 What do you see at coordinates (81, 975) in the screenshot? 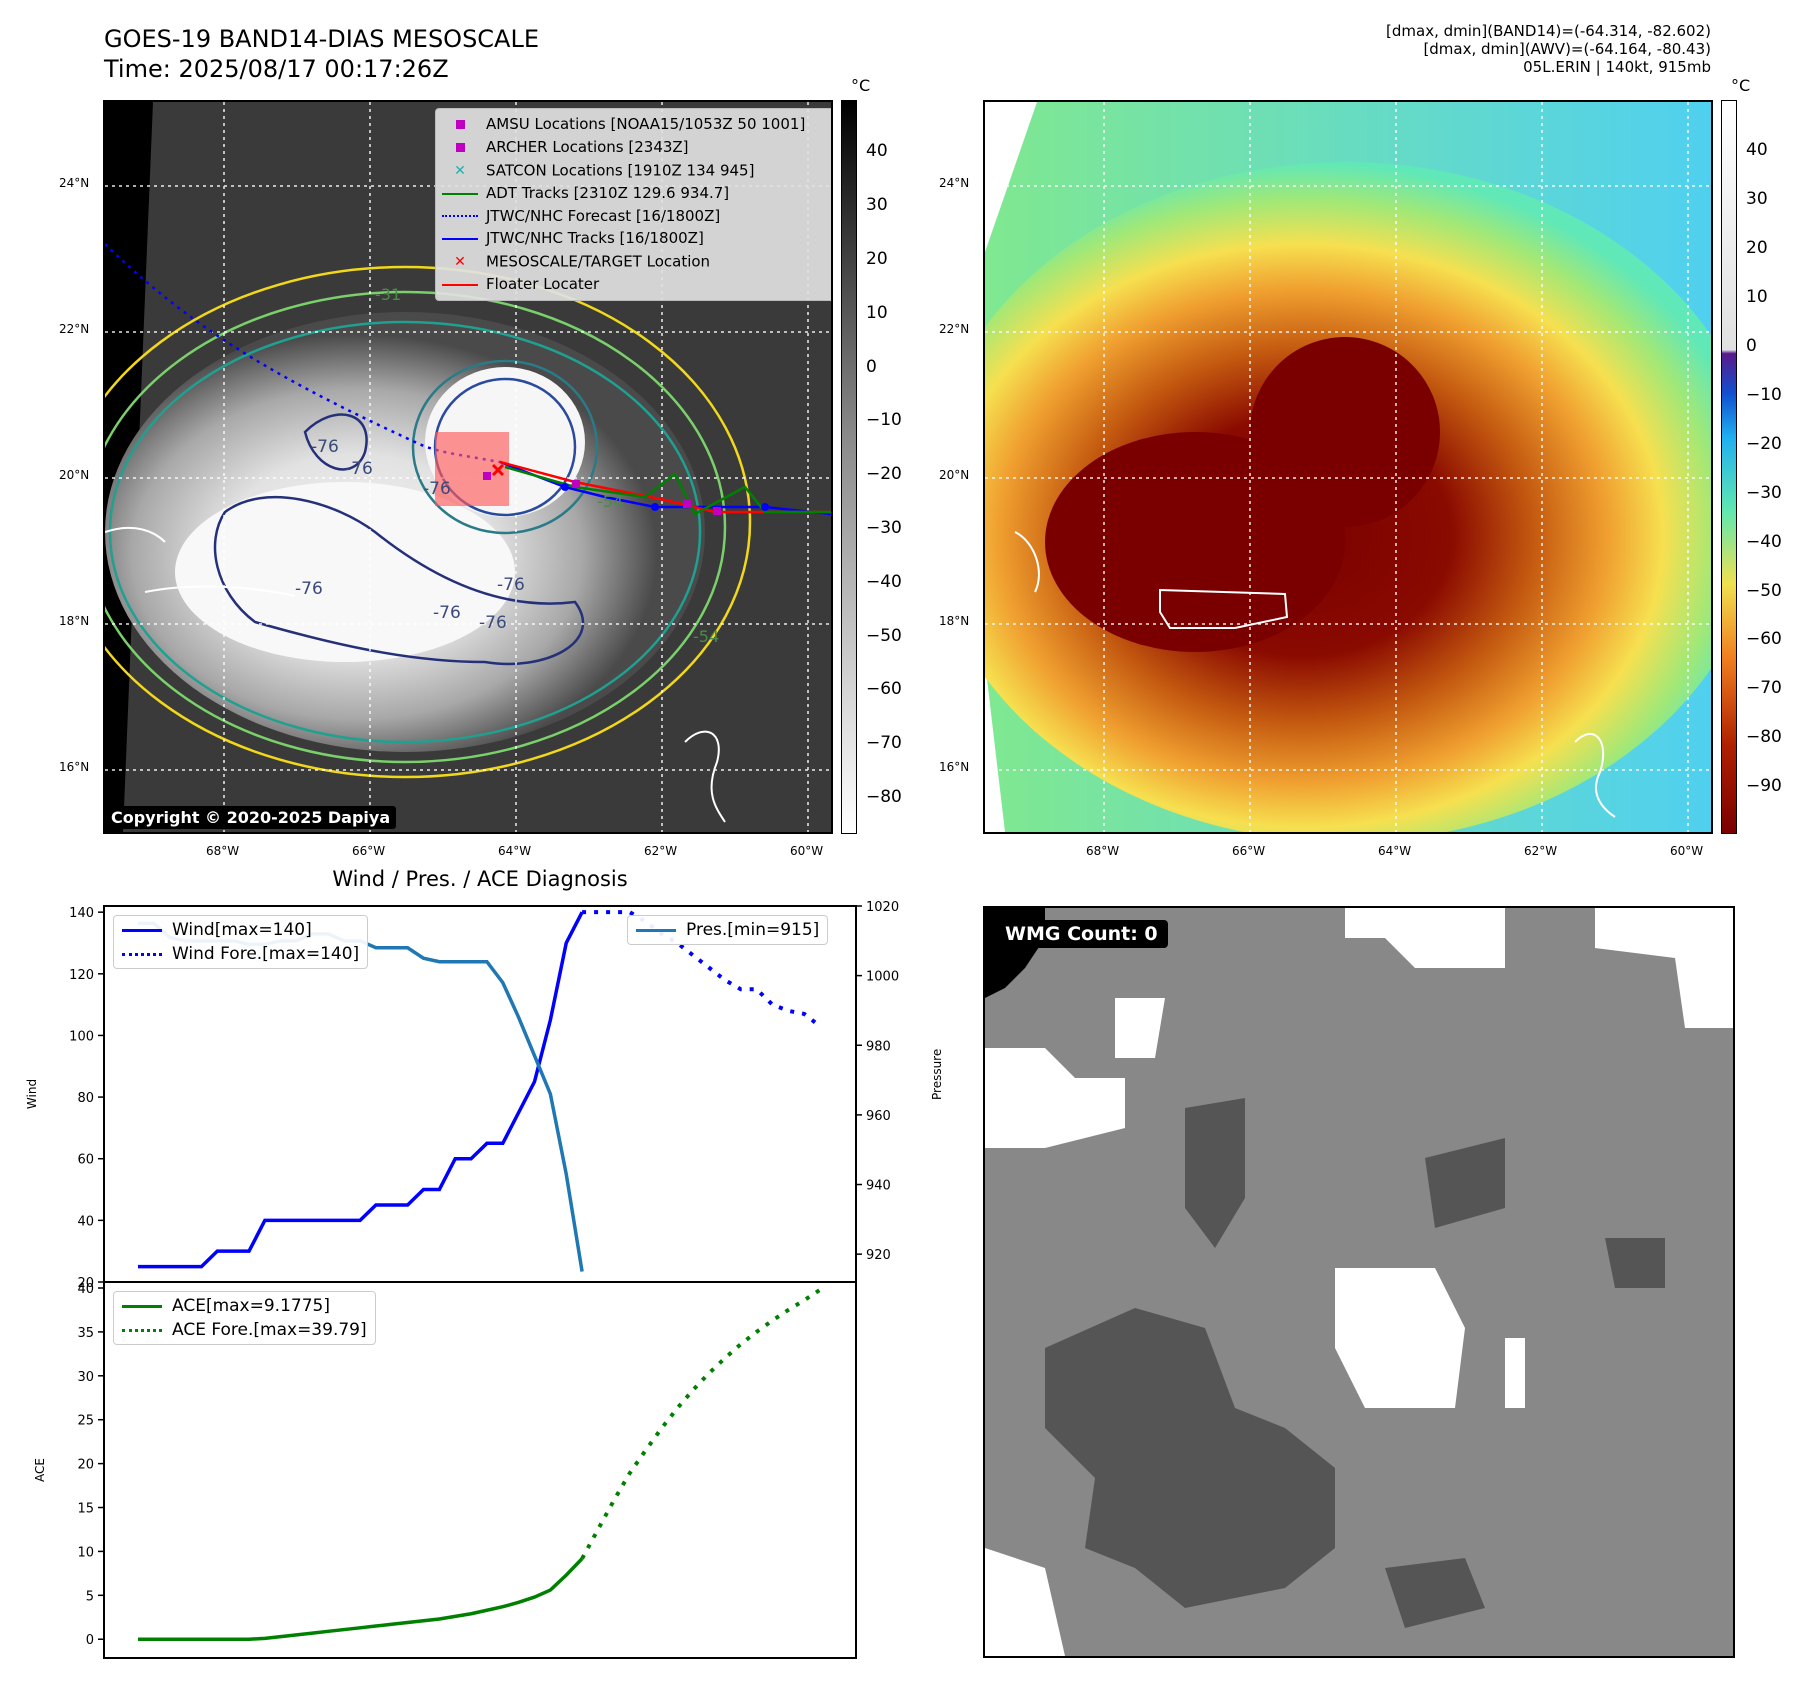
I see `wind-tick-label: 120` at bounding box center [81, 975].